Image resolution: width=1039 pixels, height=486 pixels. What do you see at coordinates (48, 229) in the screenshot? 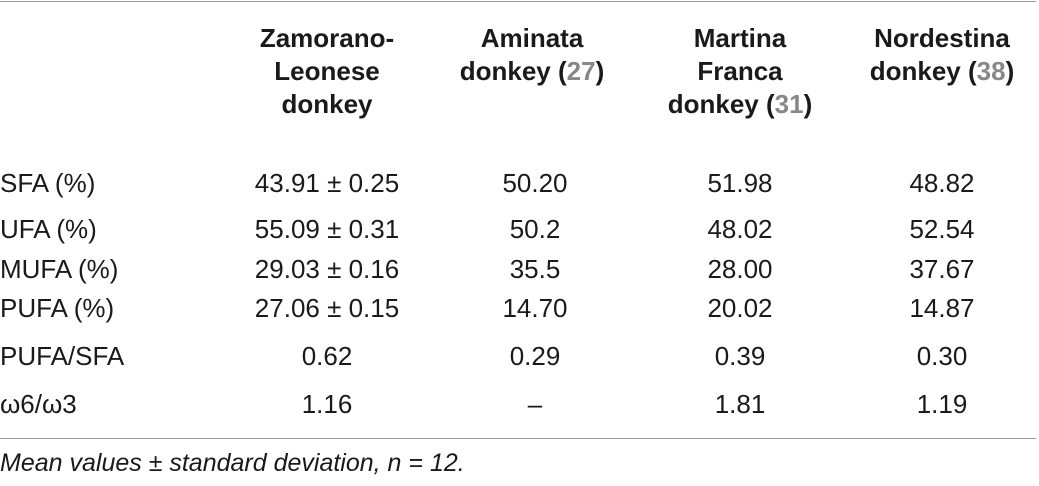
I see `row-label: UFA (%)` at bounding box center [48, 229].